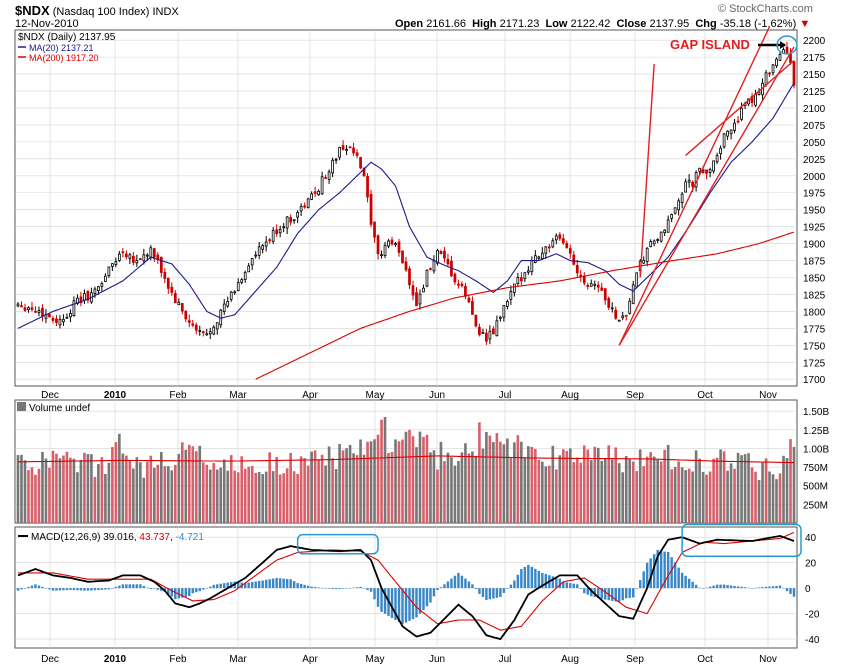 This screenshot has width=850, height=668. What do you see at coordinates (787, 45) in the screenshot?
I see `gap-island-circle` at bounding box center [787, 45].